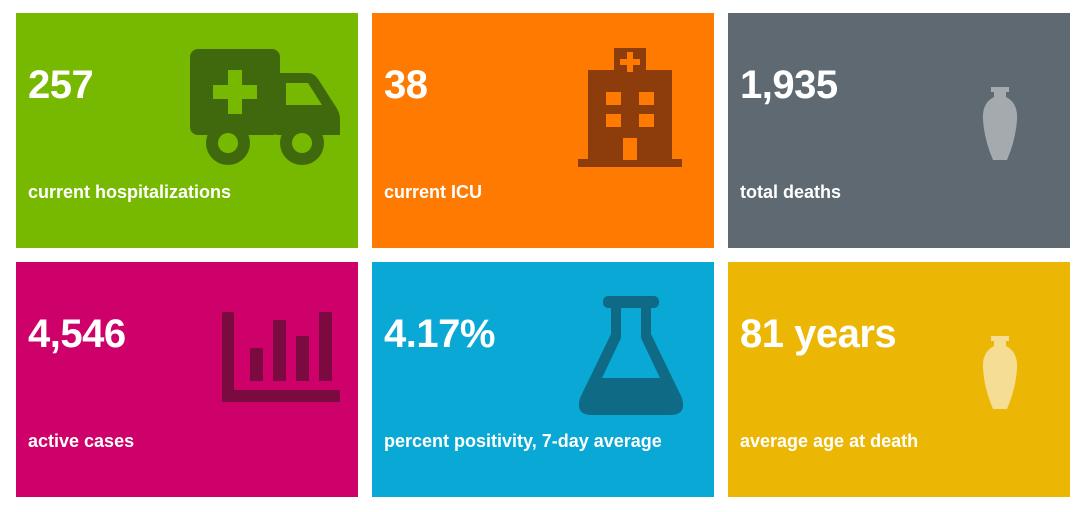 This screenshot has height=512, width=1080. What do you see at coordinates (543, 130) in the screenshot?
I see `stat-tile-icu: 38 current ICU` at bounding box center [543, 130].